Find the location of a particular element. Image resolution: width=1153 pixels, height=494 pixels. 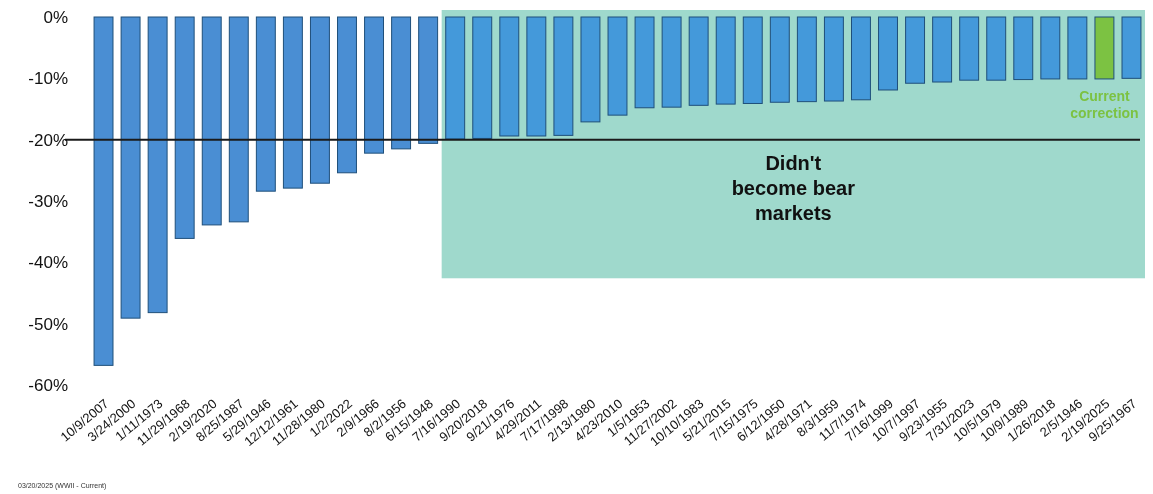

y-tick-label: -30% is located at coordinates (48, 201).